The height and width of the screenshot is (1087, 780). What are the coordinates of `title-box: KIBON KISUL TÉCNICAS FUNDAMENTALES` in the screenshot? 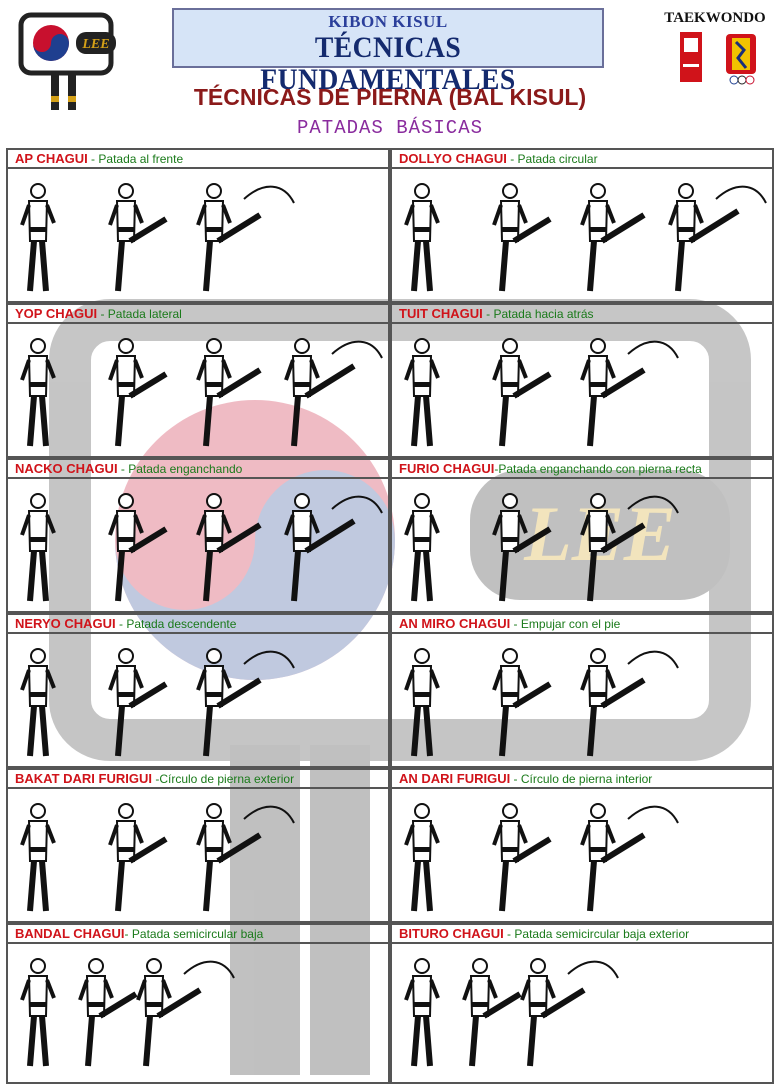 It's located at (388, 52).